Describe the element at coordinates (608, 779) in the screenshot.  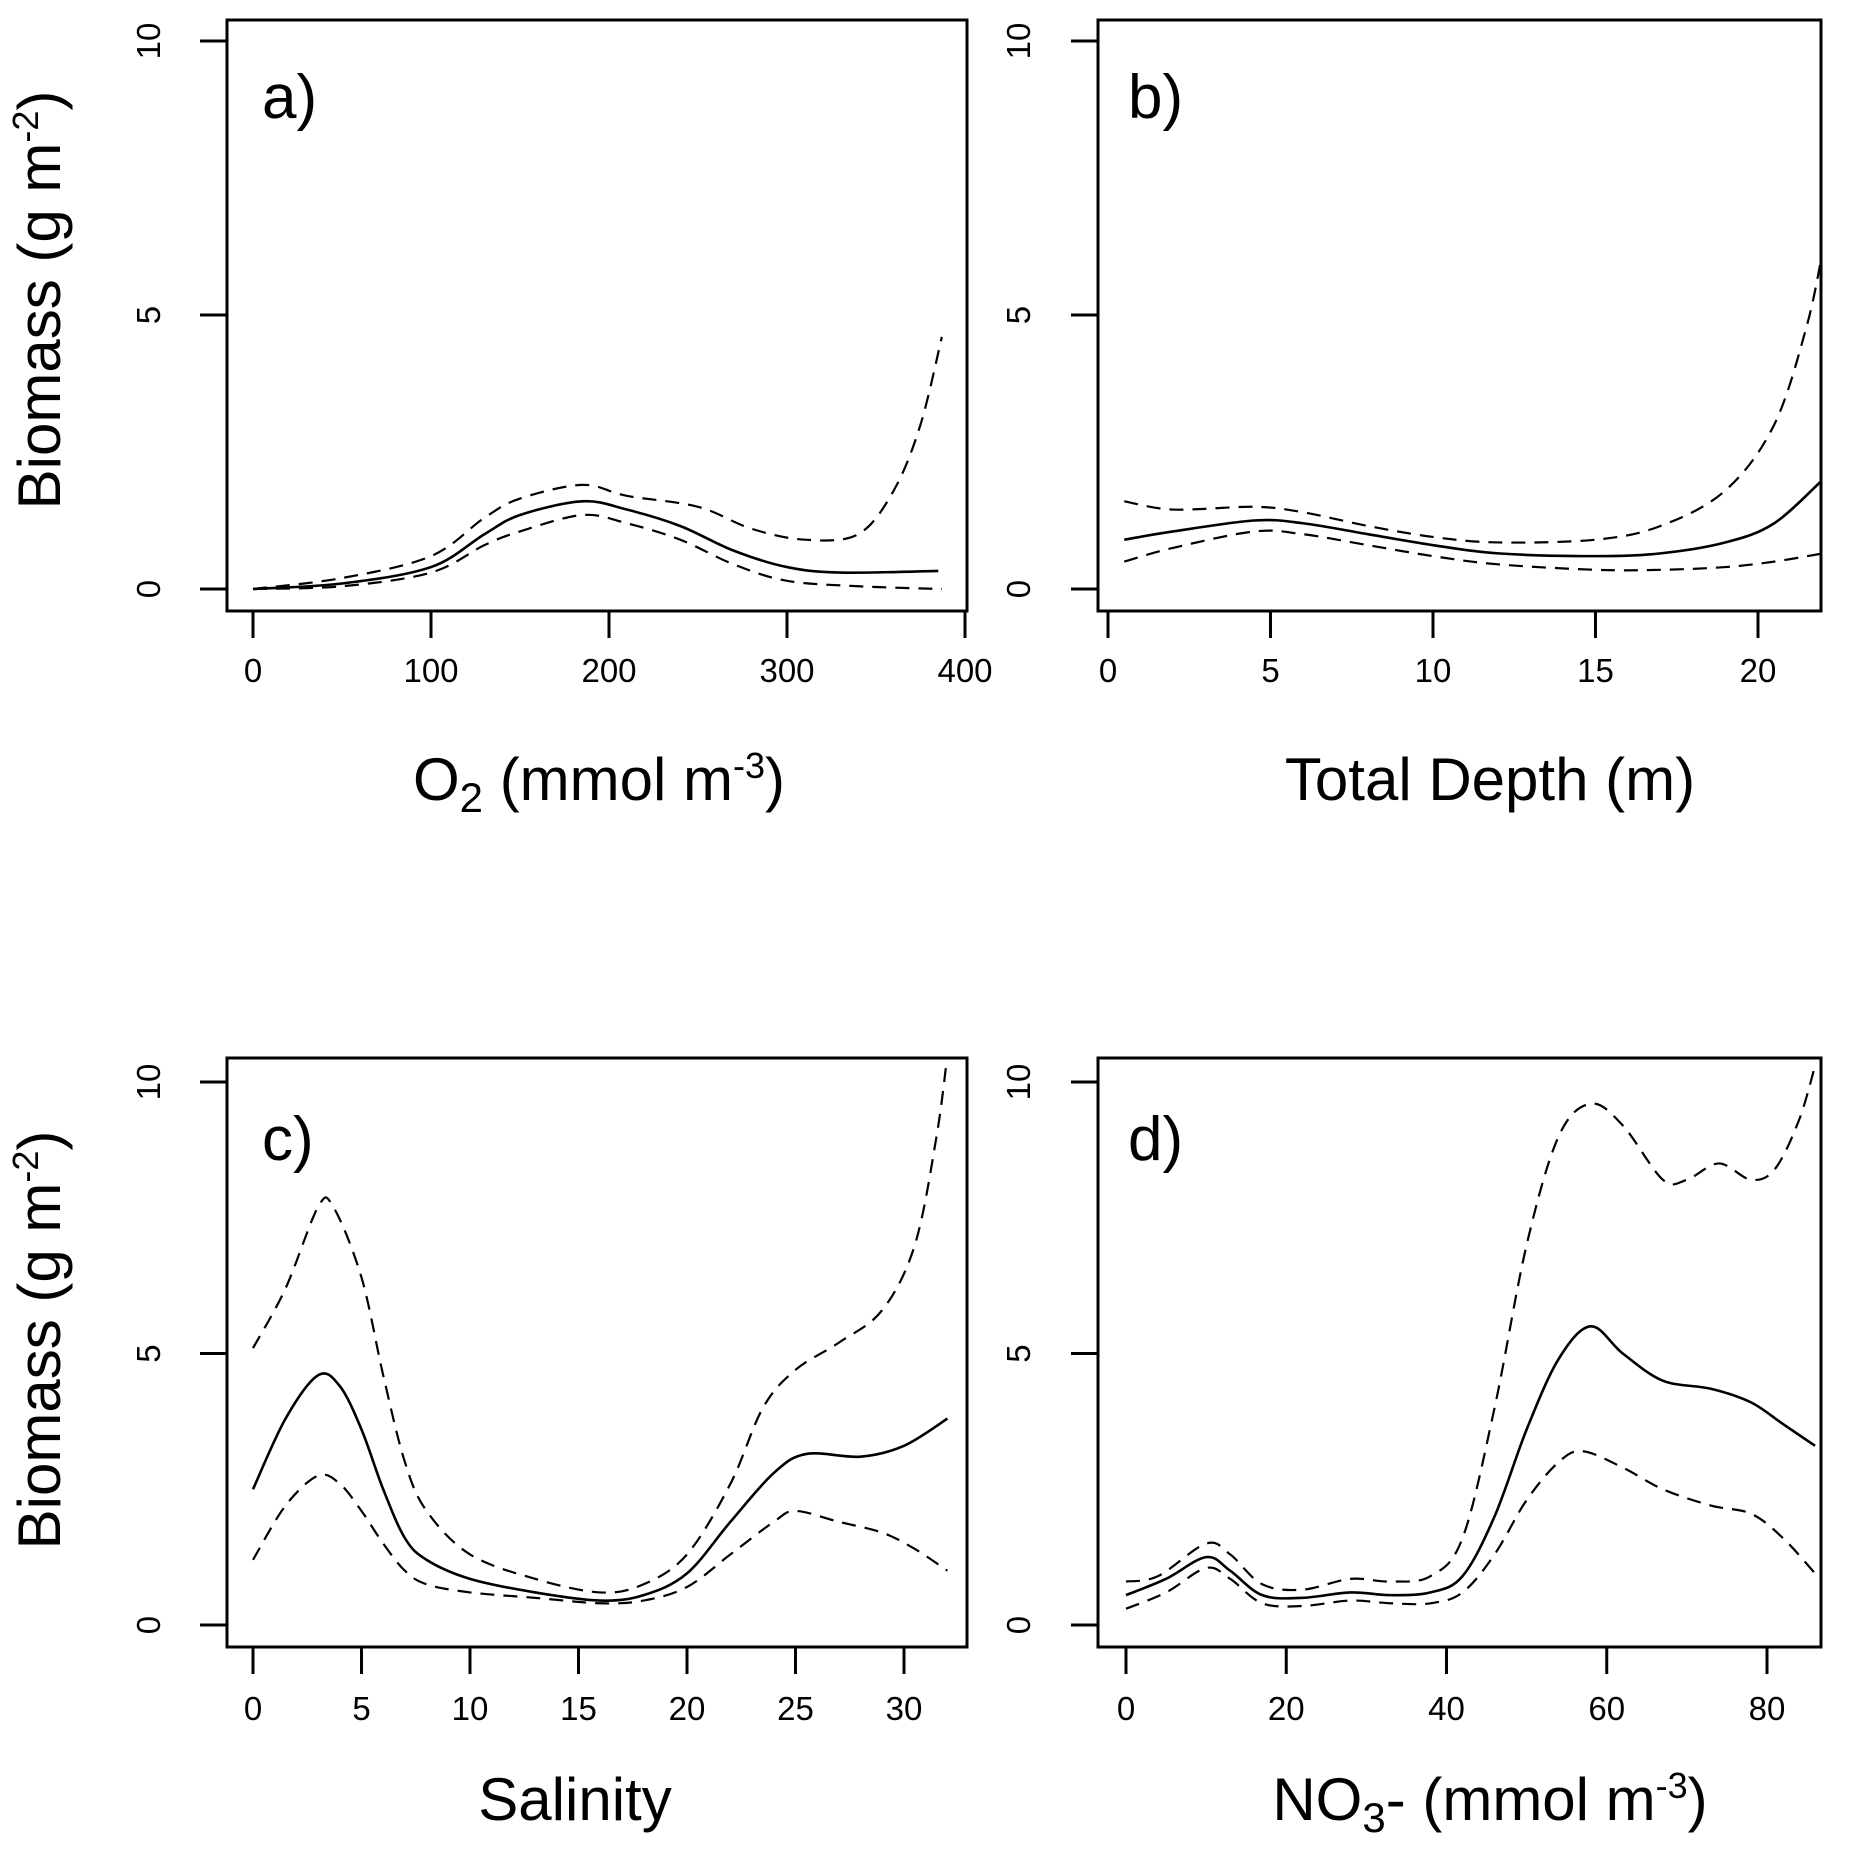
I see `x-axis-title-part: (mmol m` at that location.